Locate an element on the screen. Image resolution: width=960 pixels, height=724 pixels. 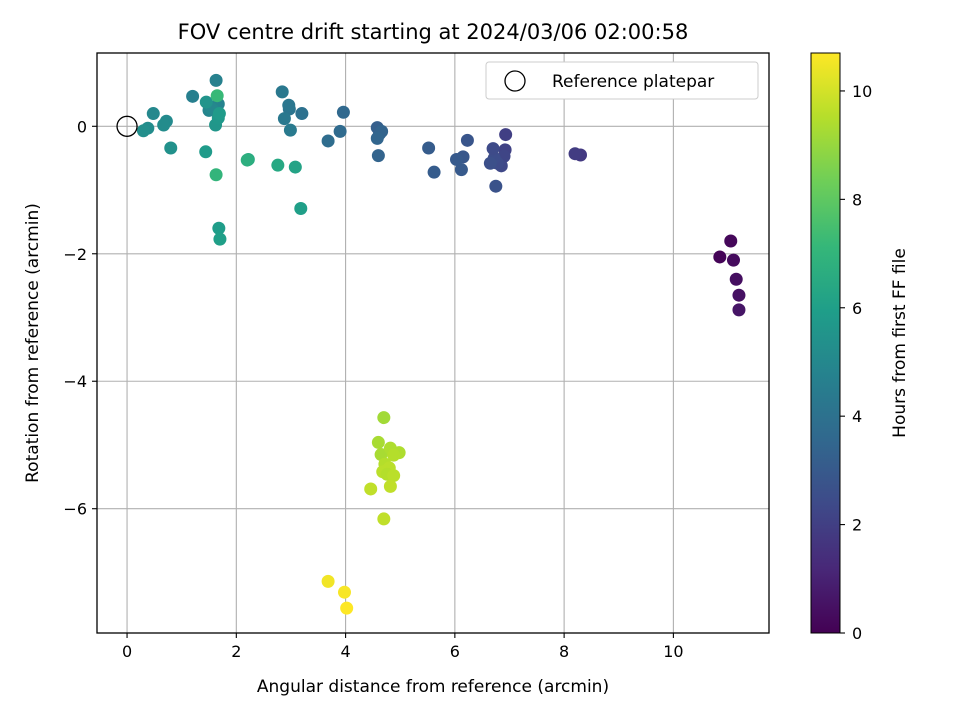
reference-platepar-marker is located at coordinates (127, 126).